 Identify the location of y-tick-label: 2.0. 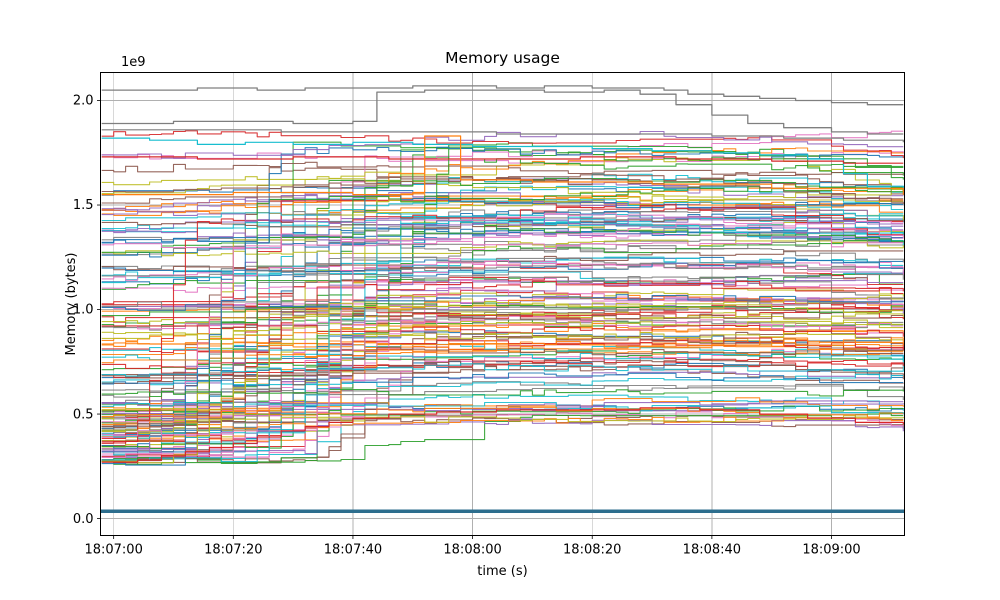
(83, 101).